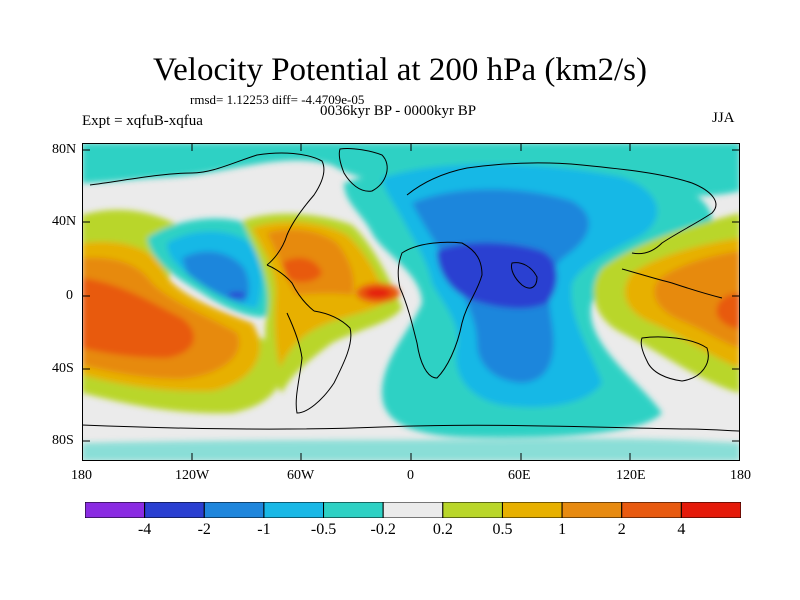 The image size is (800, 600). Describe the element at coordinates (142, 121) in the screenshot. I see `experiment-label: Expt = xqfuB-xqfua` at that location.